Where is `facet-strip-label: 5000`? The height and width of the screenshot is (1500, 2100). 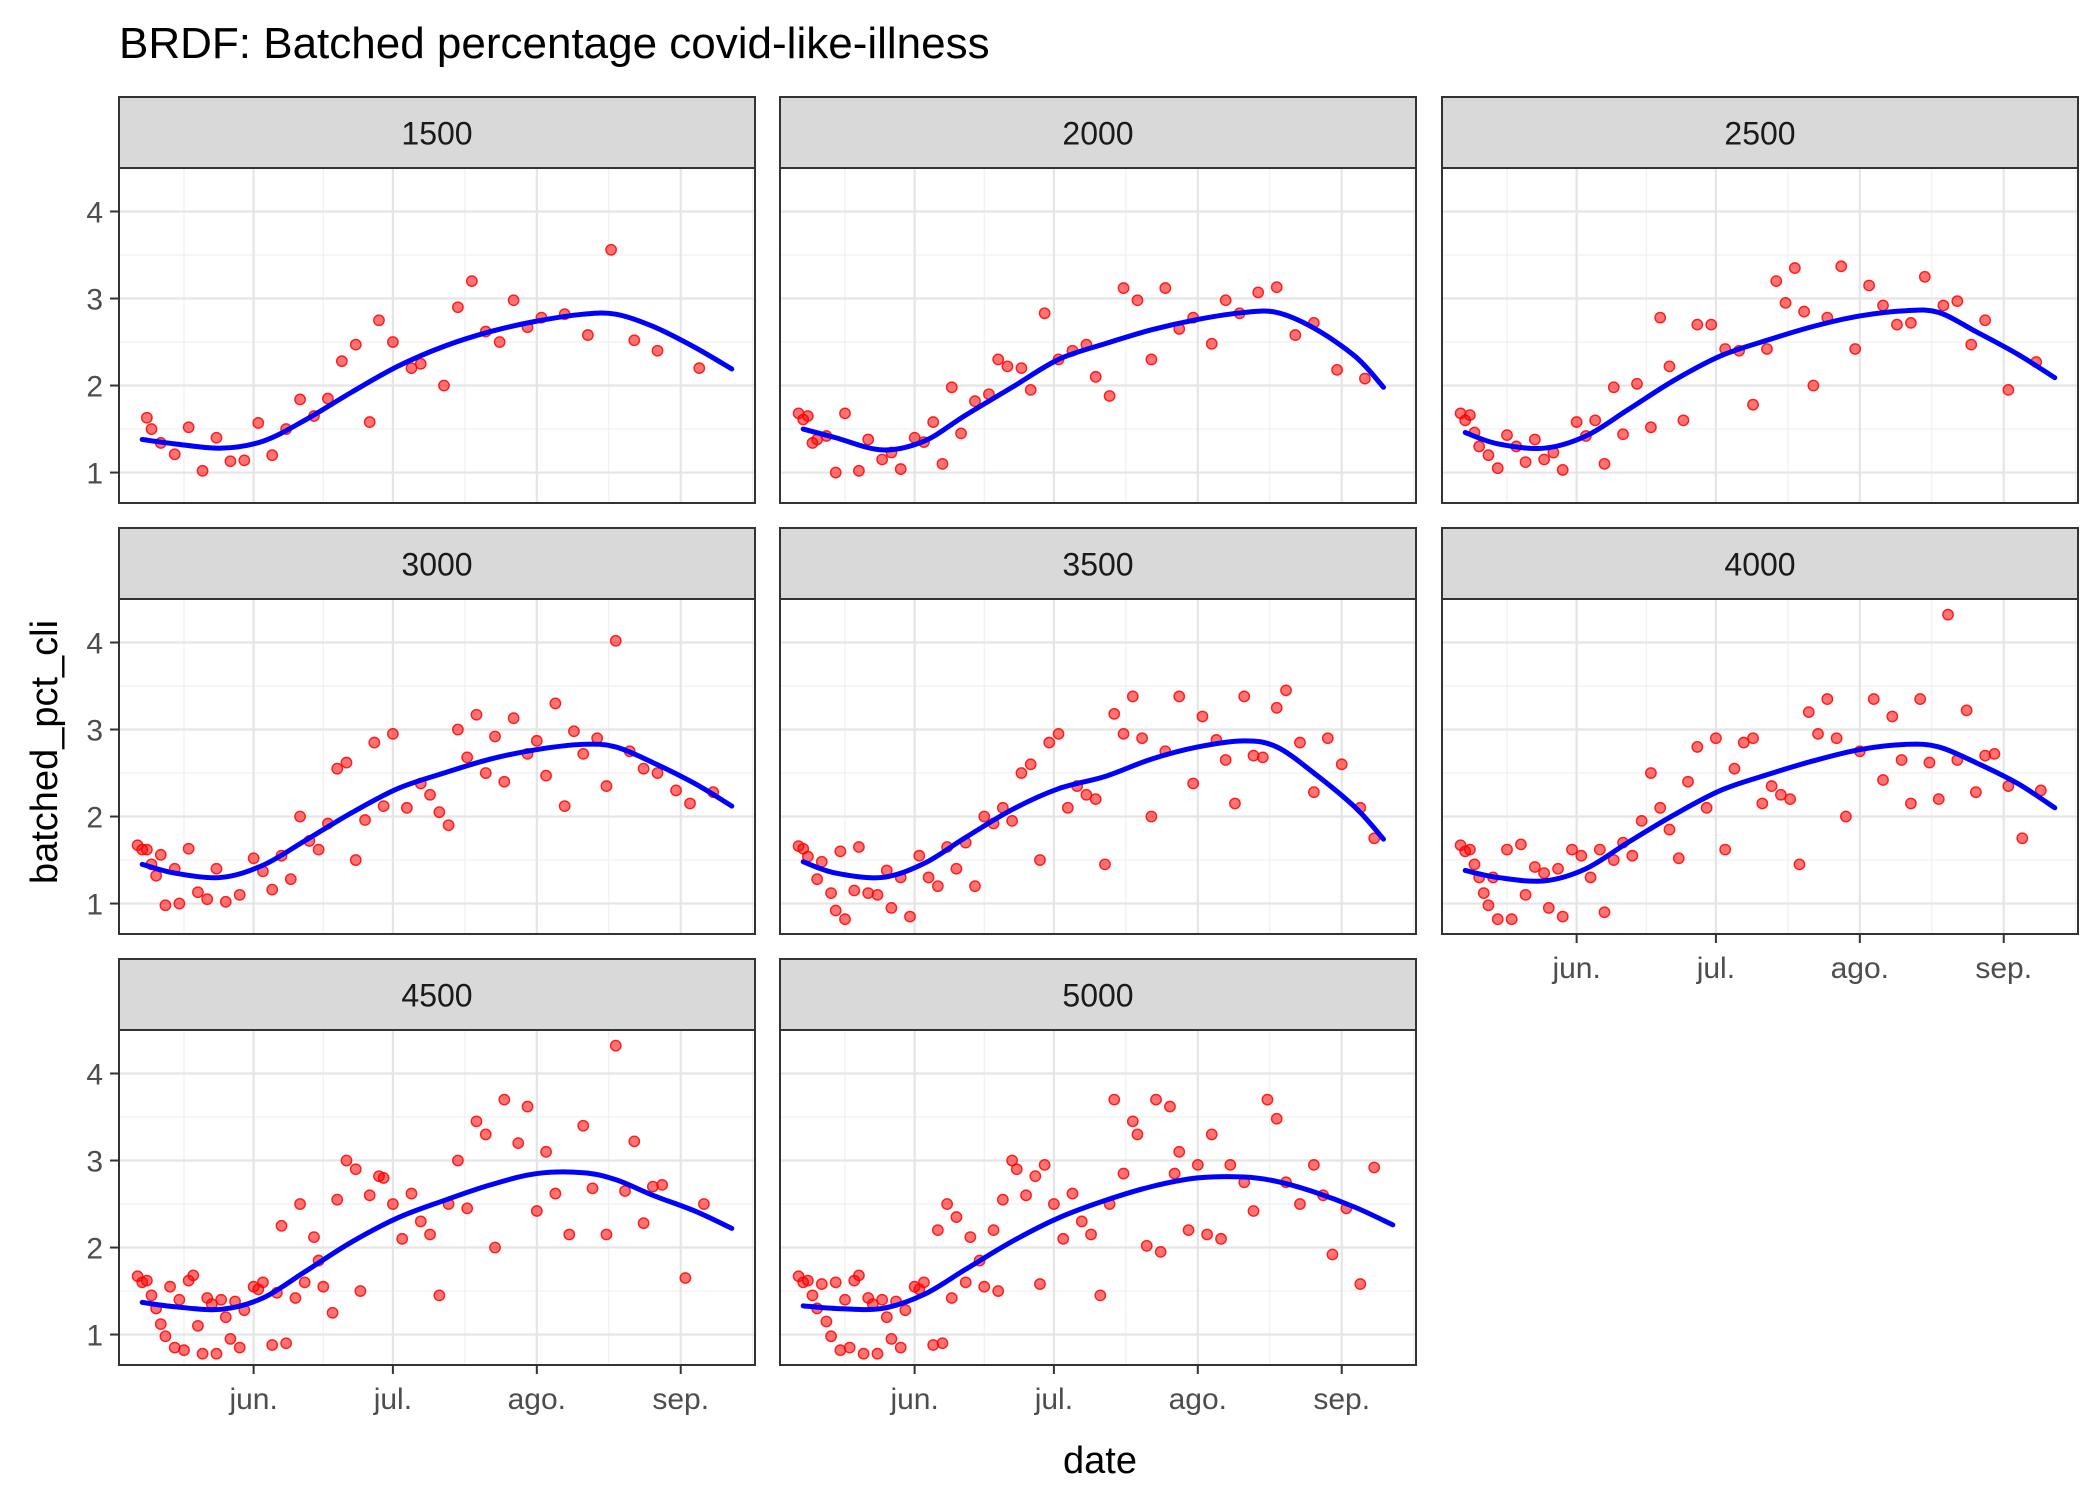 facet-strip-label: 5000 is located at coordinates (1097, 996).